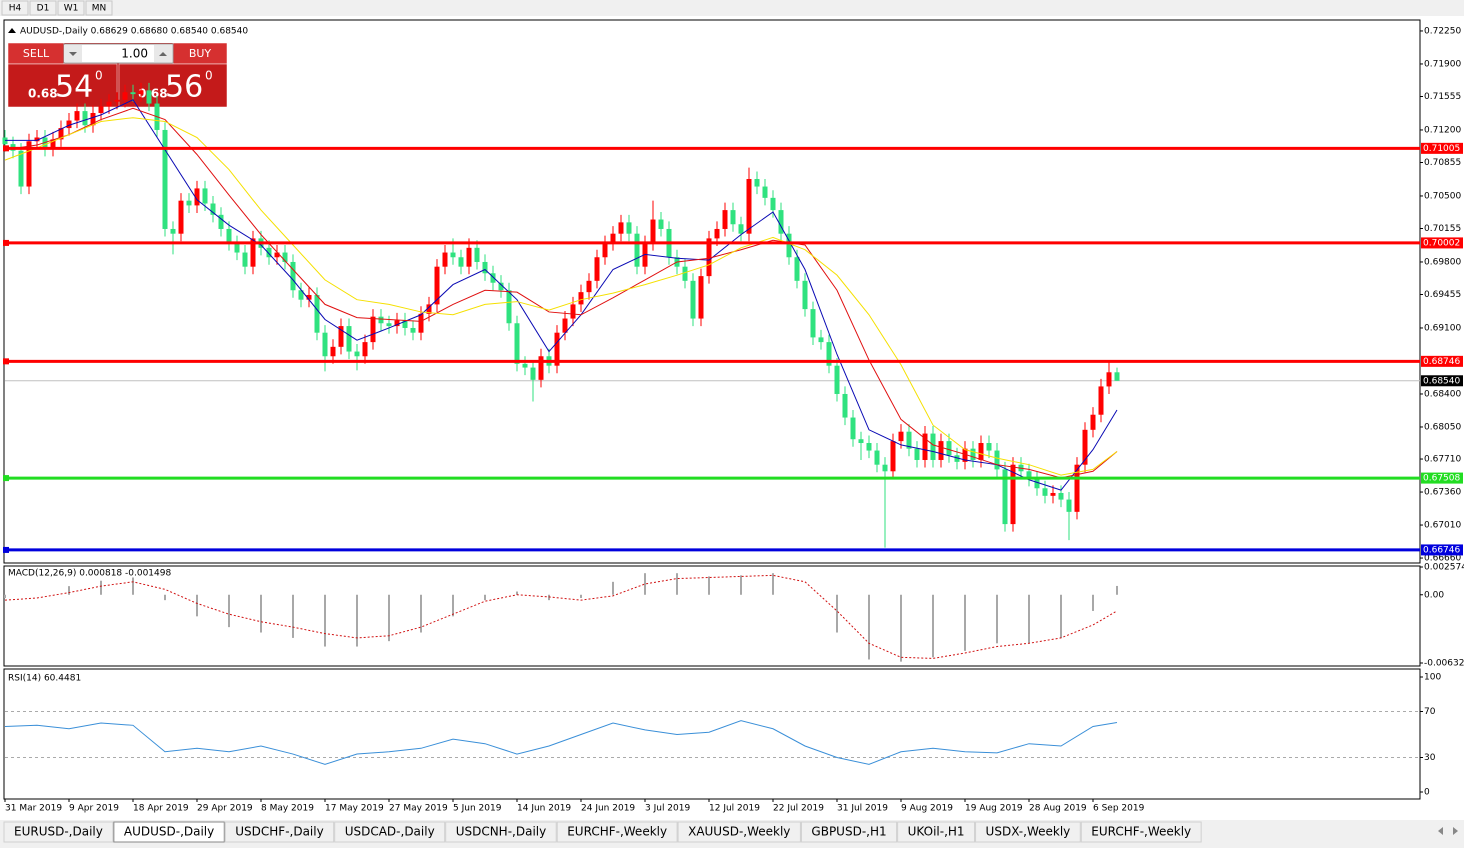 The height and width of the screenshot is (848, 1464). Describe the element at coordinates (1441, 550) in the screenshot. I see `level-label: 0.66746` at that location.